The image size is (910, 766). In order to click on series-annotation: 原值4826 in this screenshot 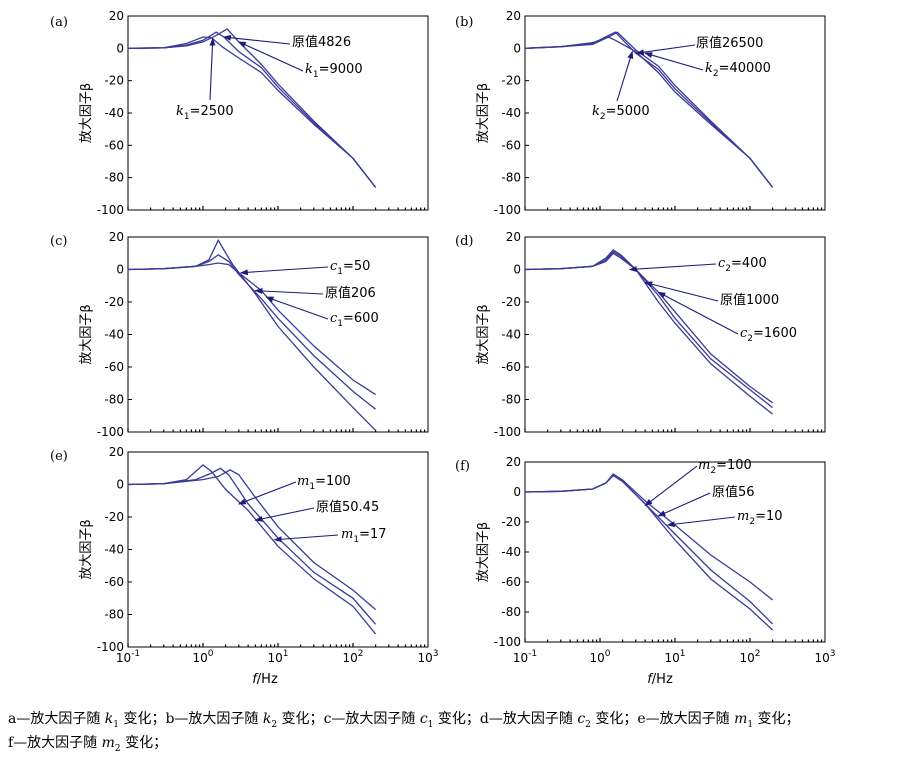, I will do `click(321, 42)`.